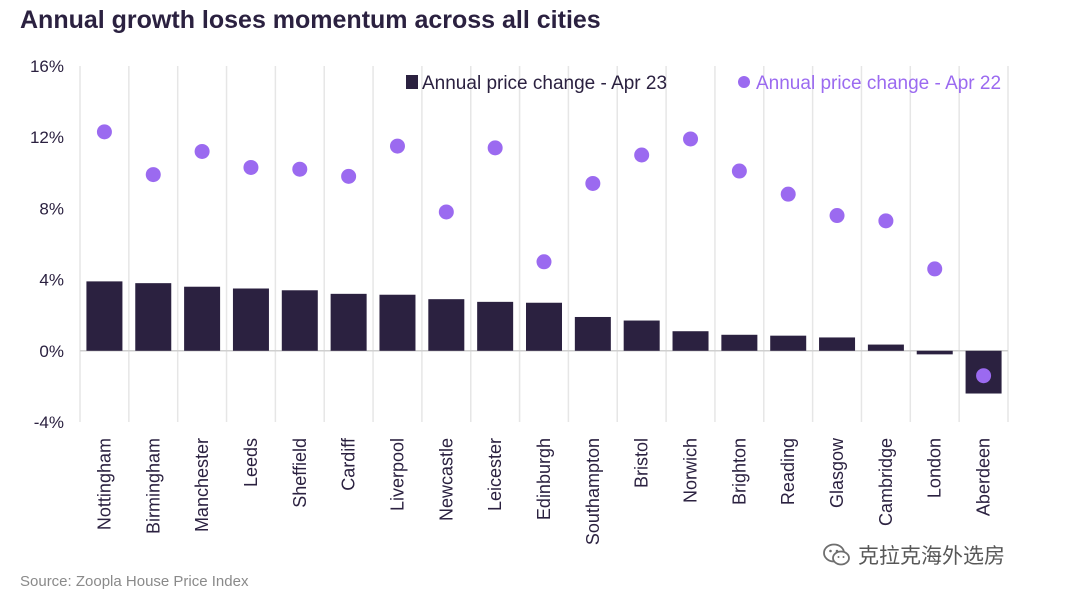 This screenshot has height=604, width=1077. Describe the element at coordinates (49, 422) in the screenshot. I see `y-tick-label: -4%` at that location.